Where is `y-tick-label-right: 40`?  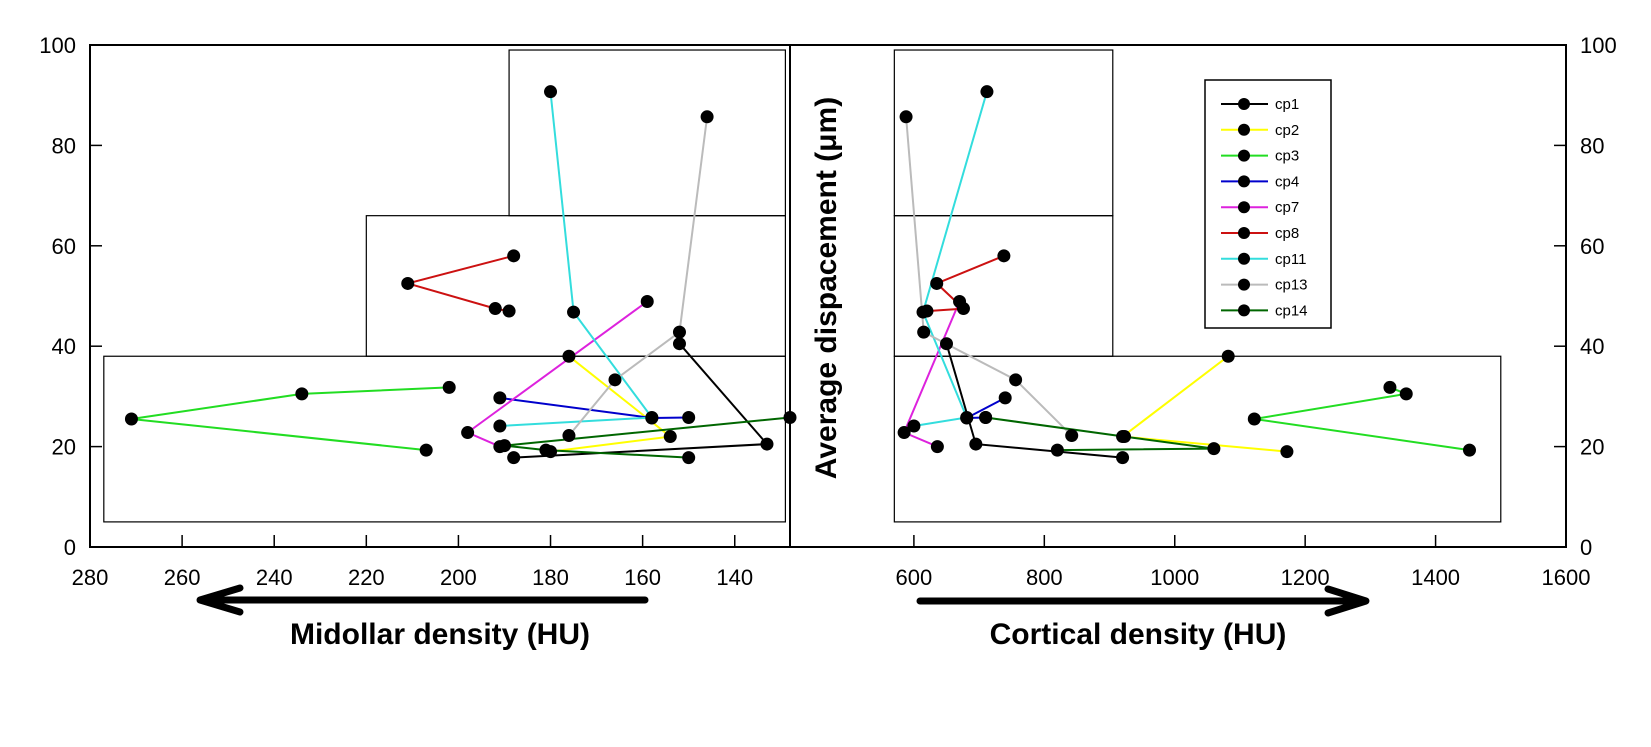 y-tick-label-right: 40 is located at coordinates (1592, 346).